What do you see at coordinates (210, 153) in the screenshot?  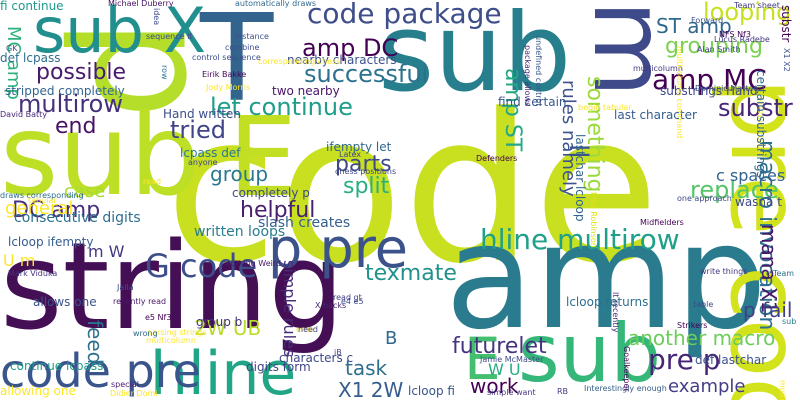 I see `cloud-word: lcpass def` at bounding box center [210, 153].